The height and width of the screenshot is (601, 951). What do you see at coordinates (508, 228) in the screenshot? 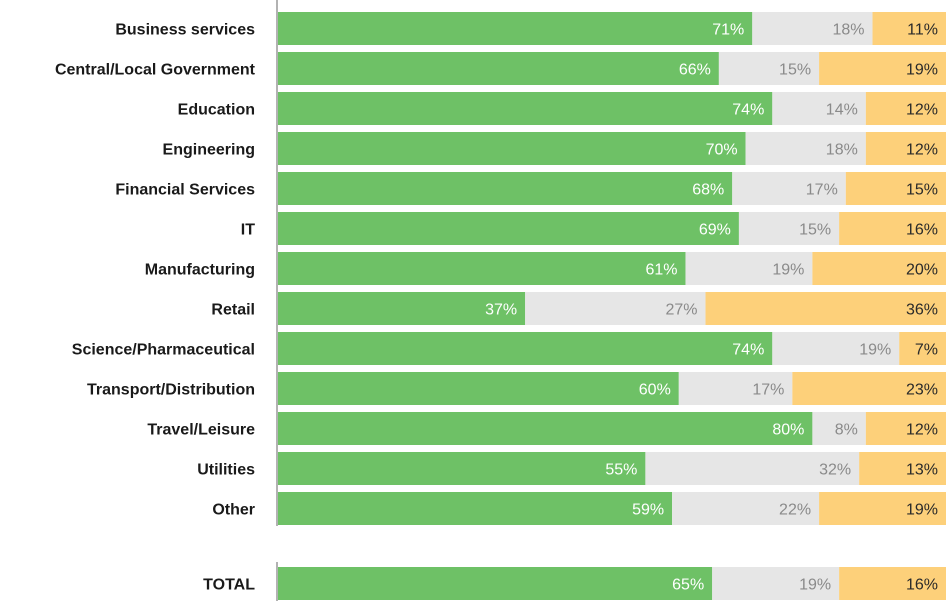
I see `bar-segment-1-it` at bounding box center [508, 228].